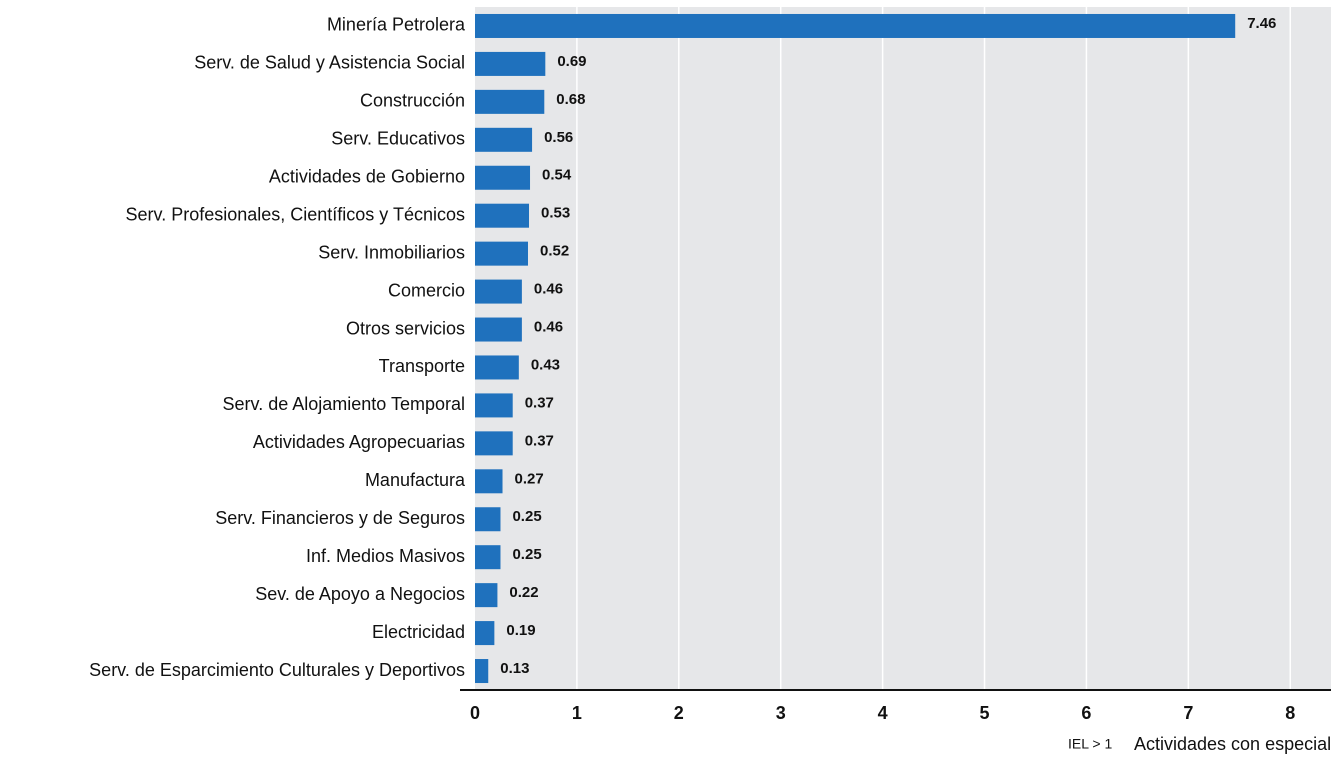 This screenshot has height=771, width=1331. Describe the element at coordinates (405, 328) in the screenshot. I see `y-tick-label: Otros servicios` at that location.